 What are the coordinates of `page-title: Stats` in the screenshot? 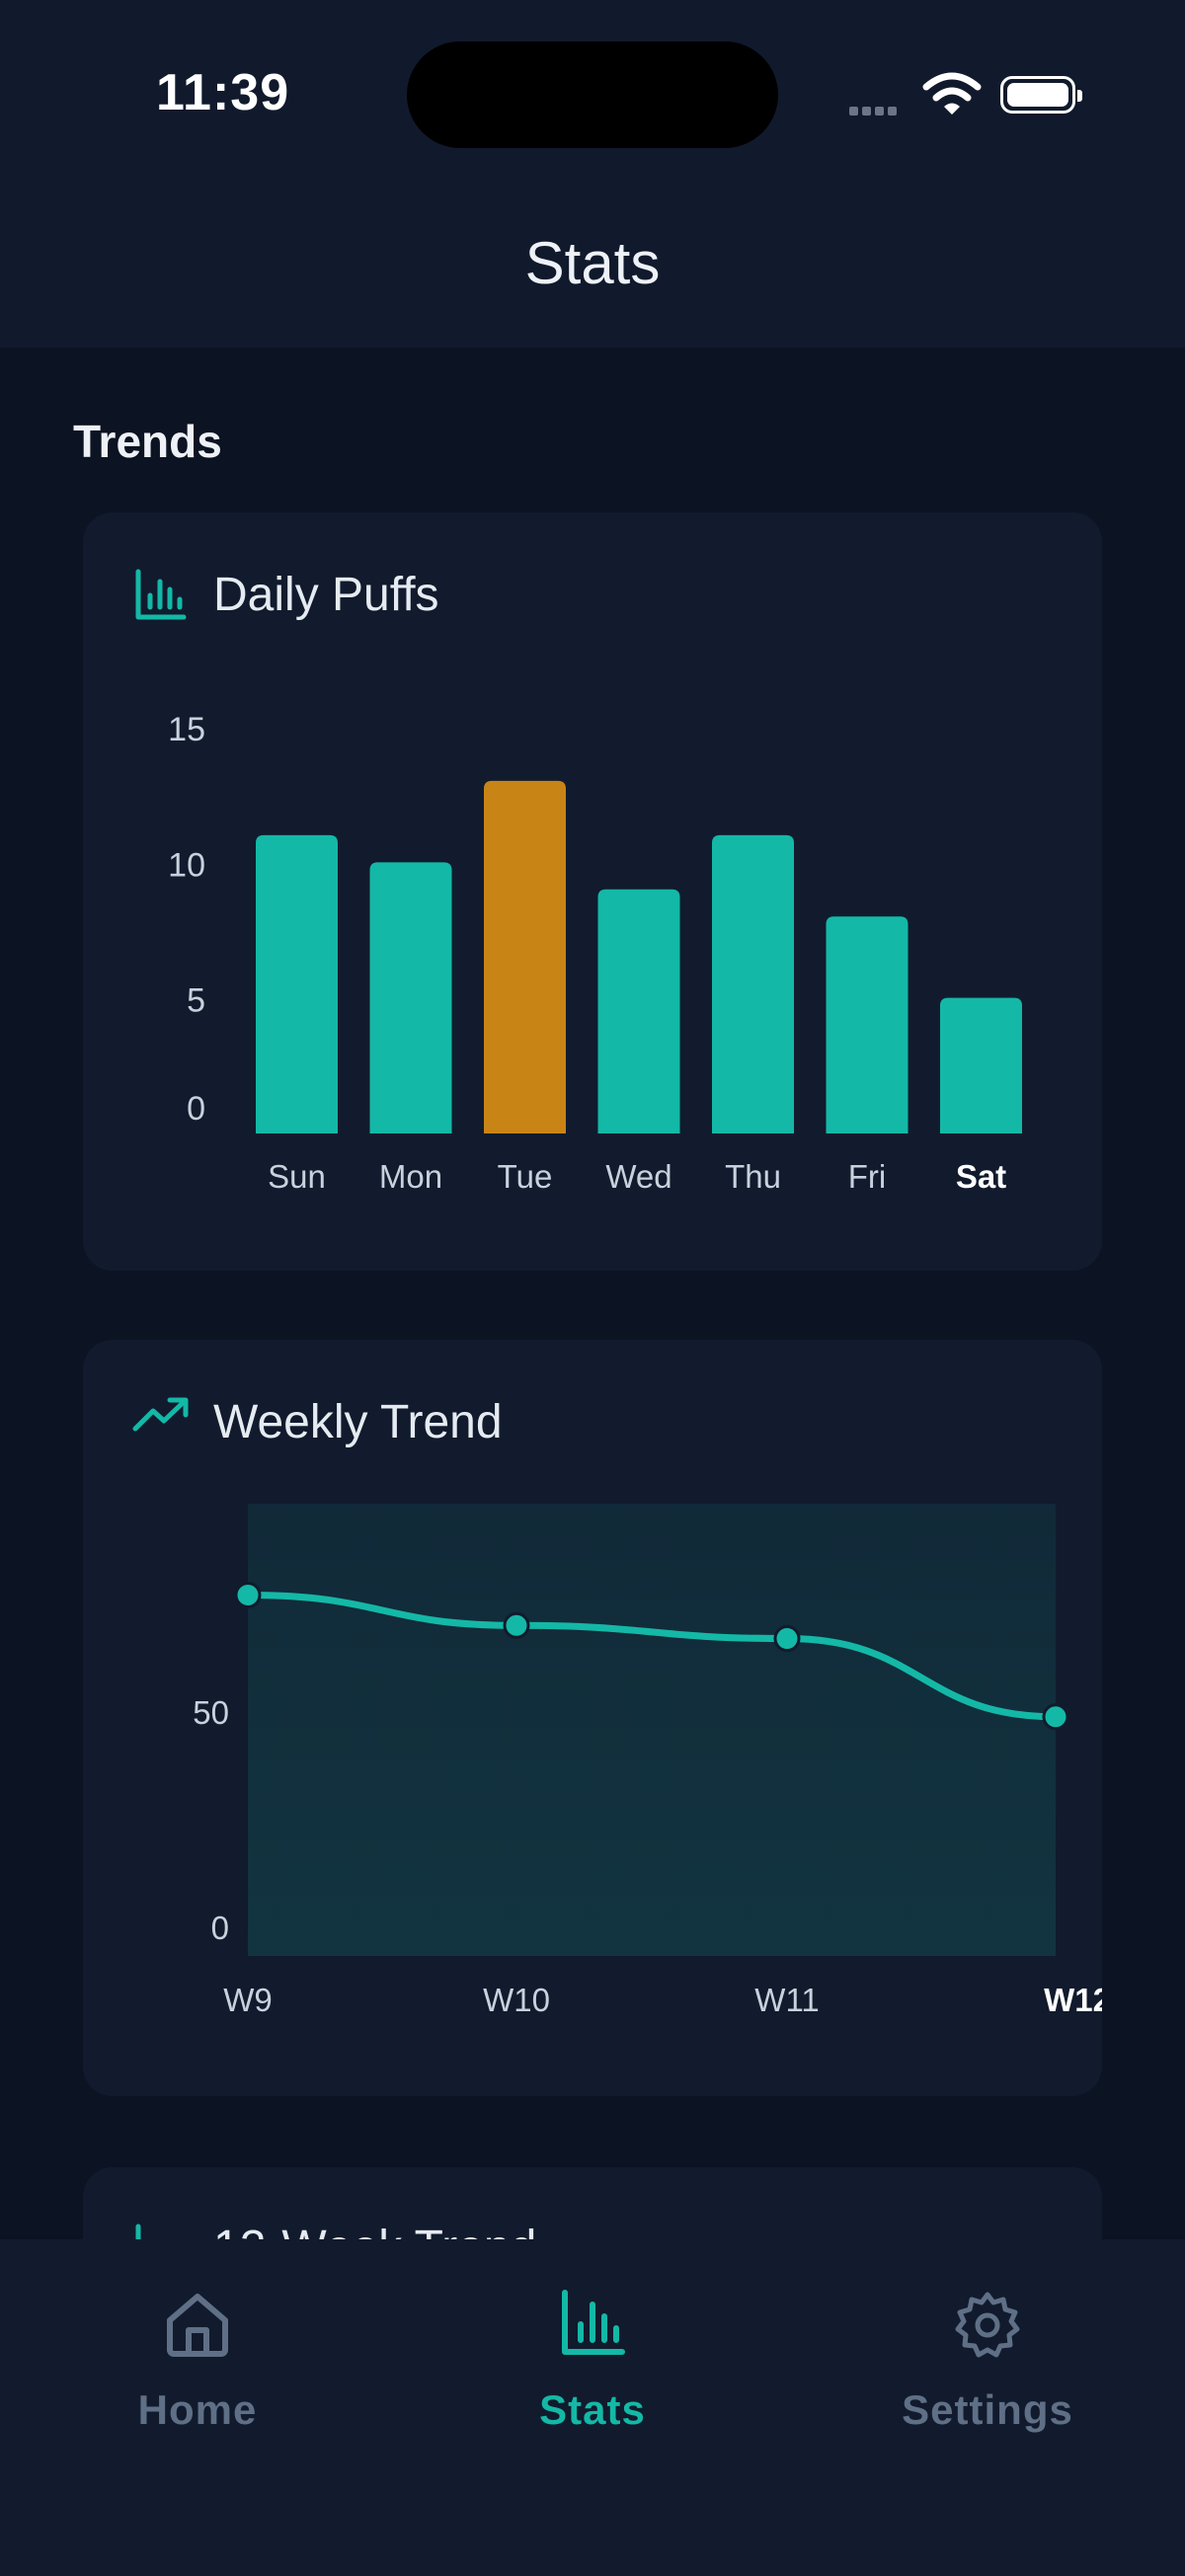 It's located at (592, 263).